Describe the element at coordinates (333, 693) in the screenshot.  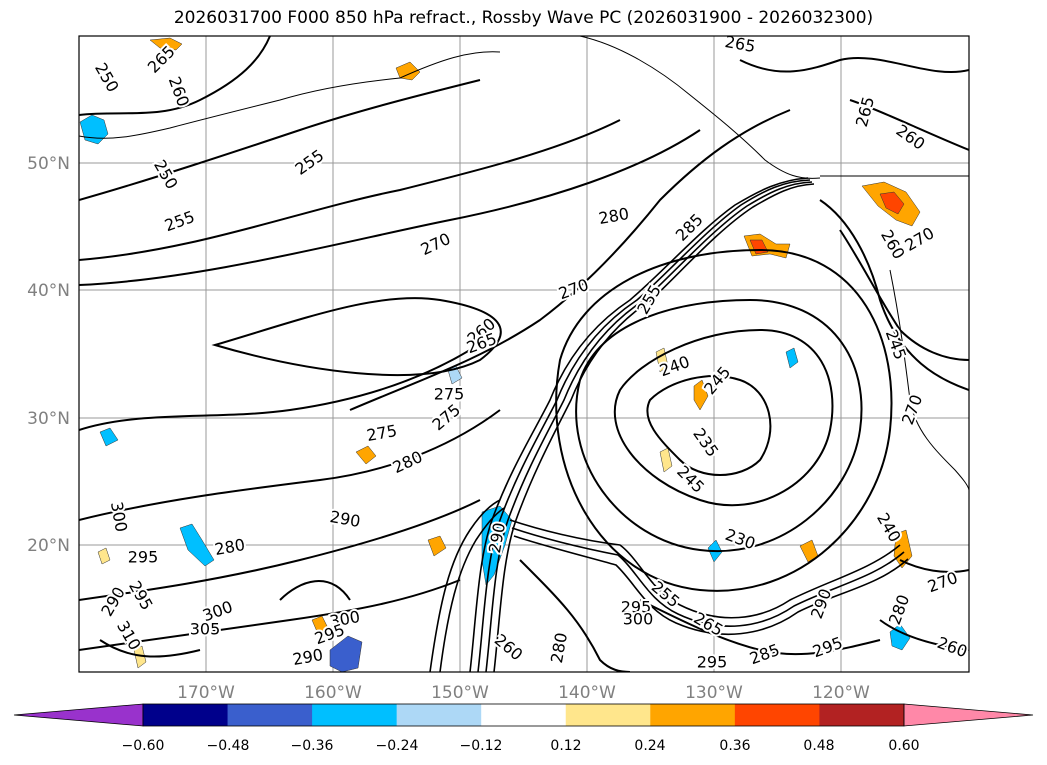
I see `lon-label: 160°W` at that location.